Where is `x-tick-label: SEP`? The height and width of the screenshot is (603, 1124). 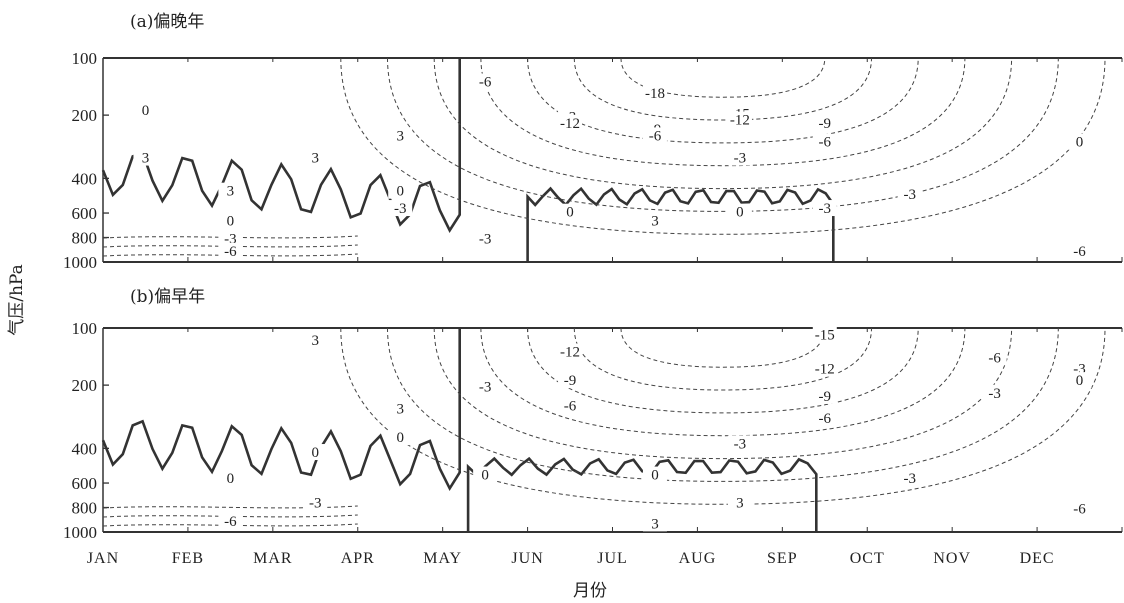
x-tick-label: SEP is located at coordinates (782, 558).